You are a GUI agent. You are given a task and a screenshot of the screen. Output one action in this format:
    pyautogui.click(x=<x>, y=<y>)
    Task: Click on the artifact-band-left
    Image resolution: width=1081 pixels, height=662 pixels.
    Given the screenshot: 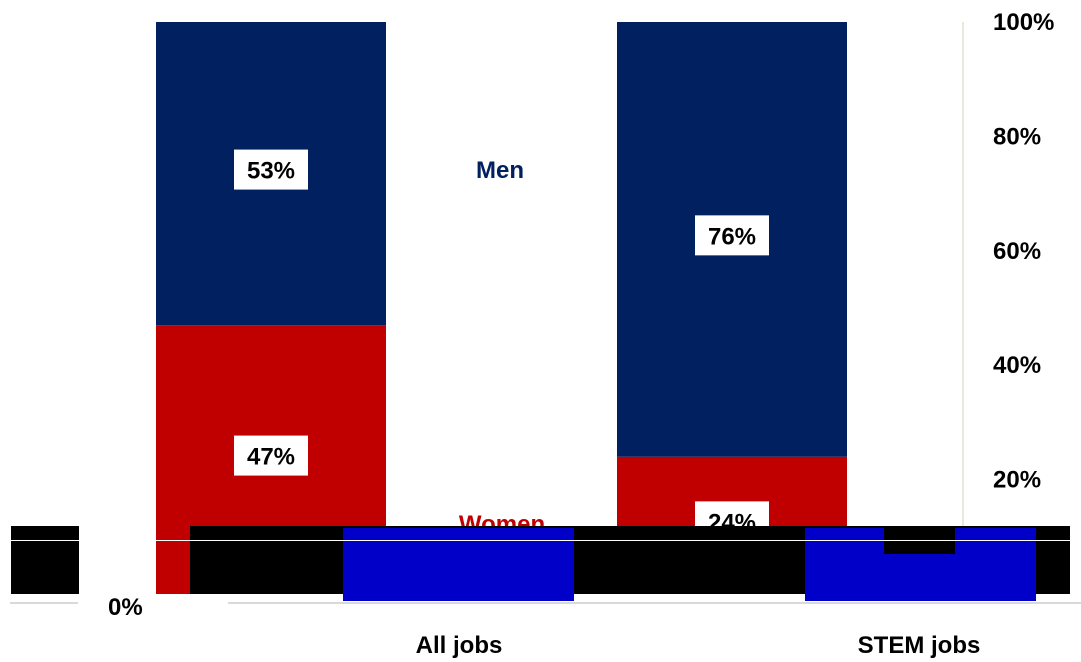 What is the action you would take?
    pyautogui.click(x=45, y=560)
    